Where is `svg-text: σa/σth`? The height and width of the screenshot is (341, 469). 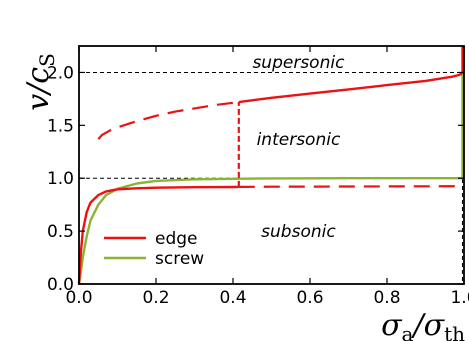
svg-text: σa/σth is located at coordinates (423, 324).